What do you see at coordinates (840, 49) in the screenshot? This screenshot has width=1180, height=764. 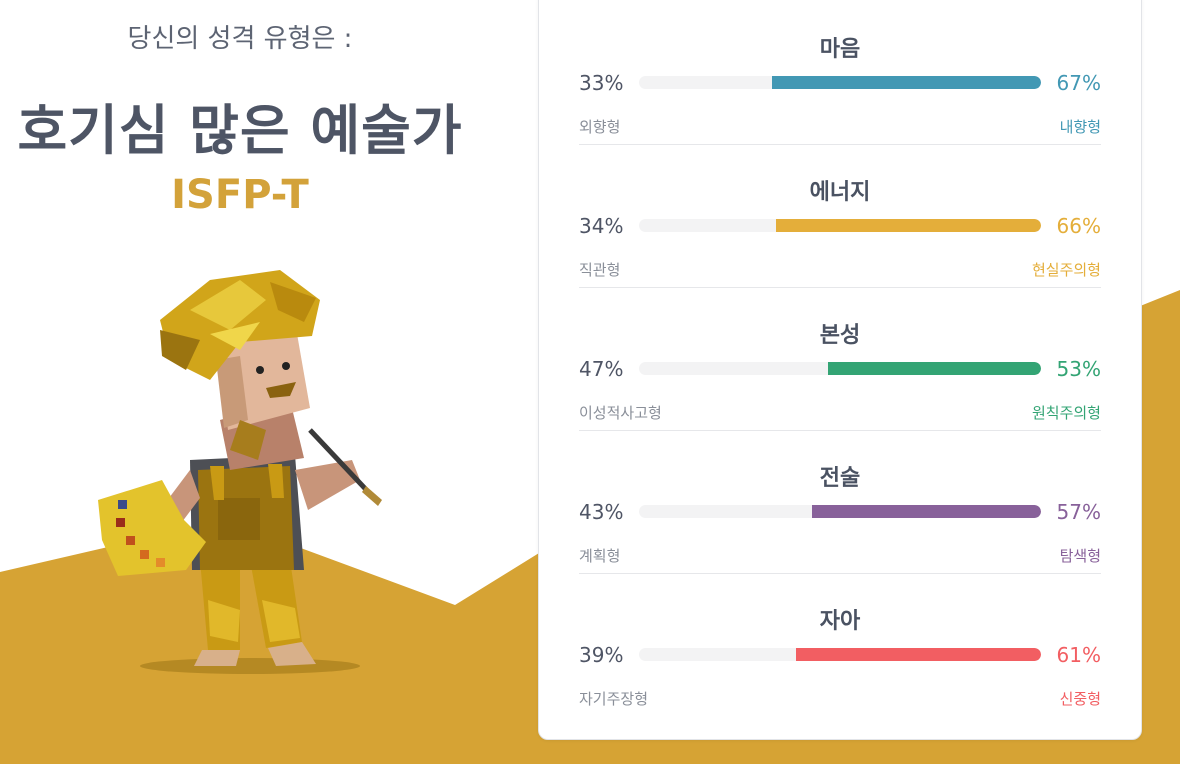 I see `trait-title: 마음` at bounding box center [840, 49].